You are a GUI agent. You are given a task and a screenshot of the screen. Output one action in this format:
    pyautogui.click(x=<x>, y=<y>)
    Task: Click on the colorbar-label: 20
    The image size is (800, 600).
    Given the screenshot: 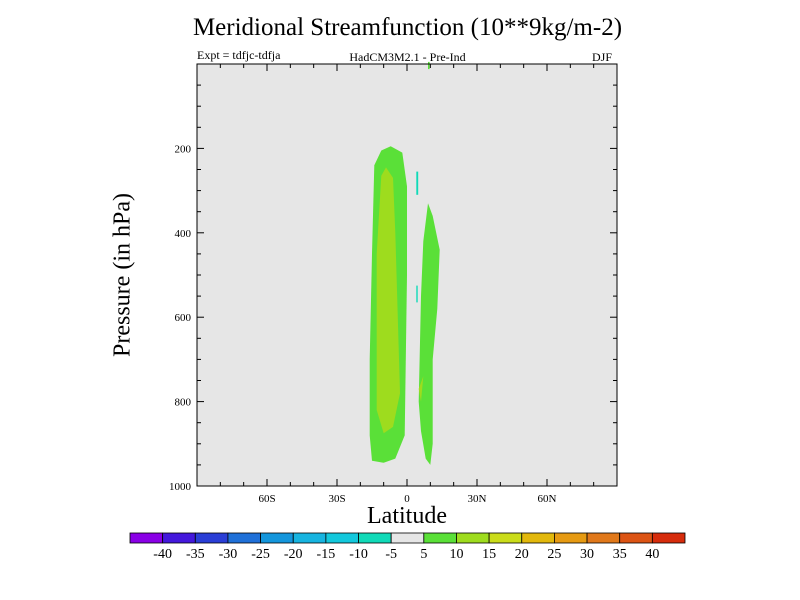 What is the action you would take?
    pyautogui.click(x=522, y=554)
    